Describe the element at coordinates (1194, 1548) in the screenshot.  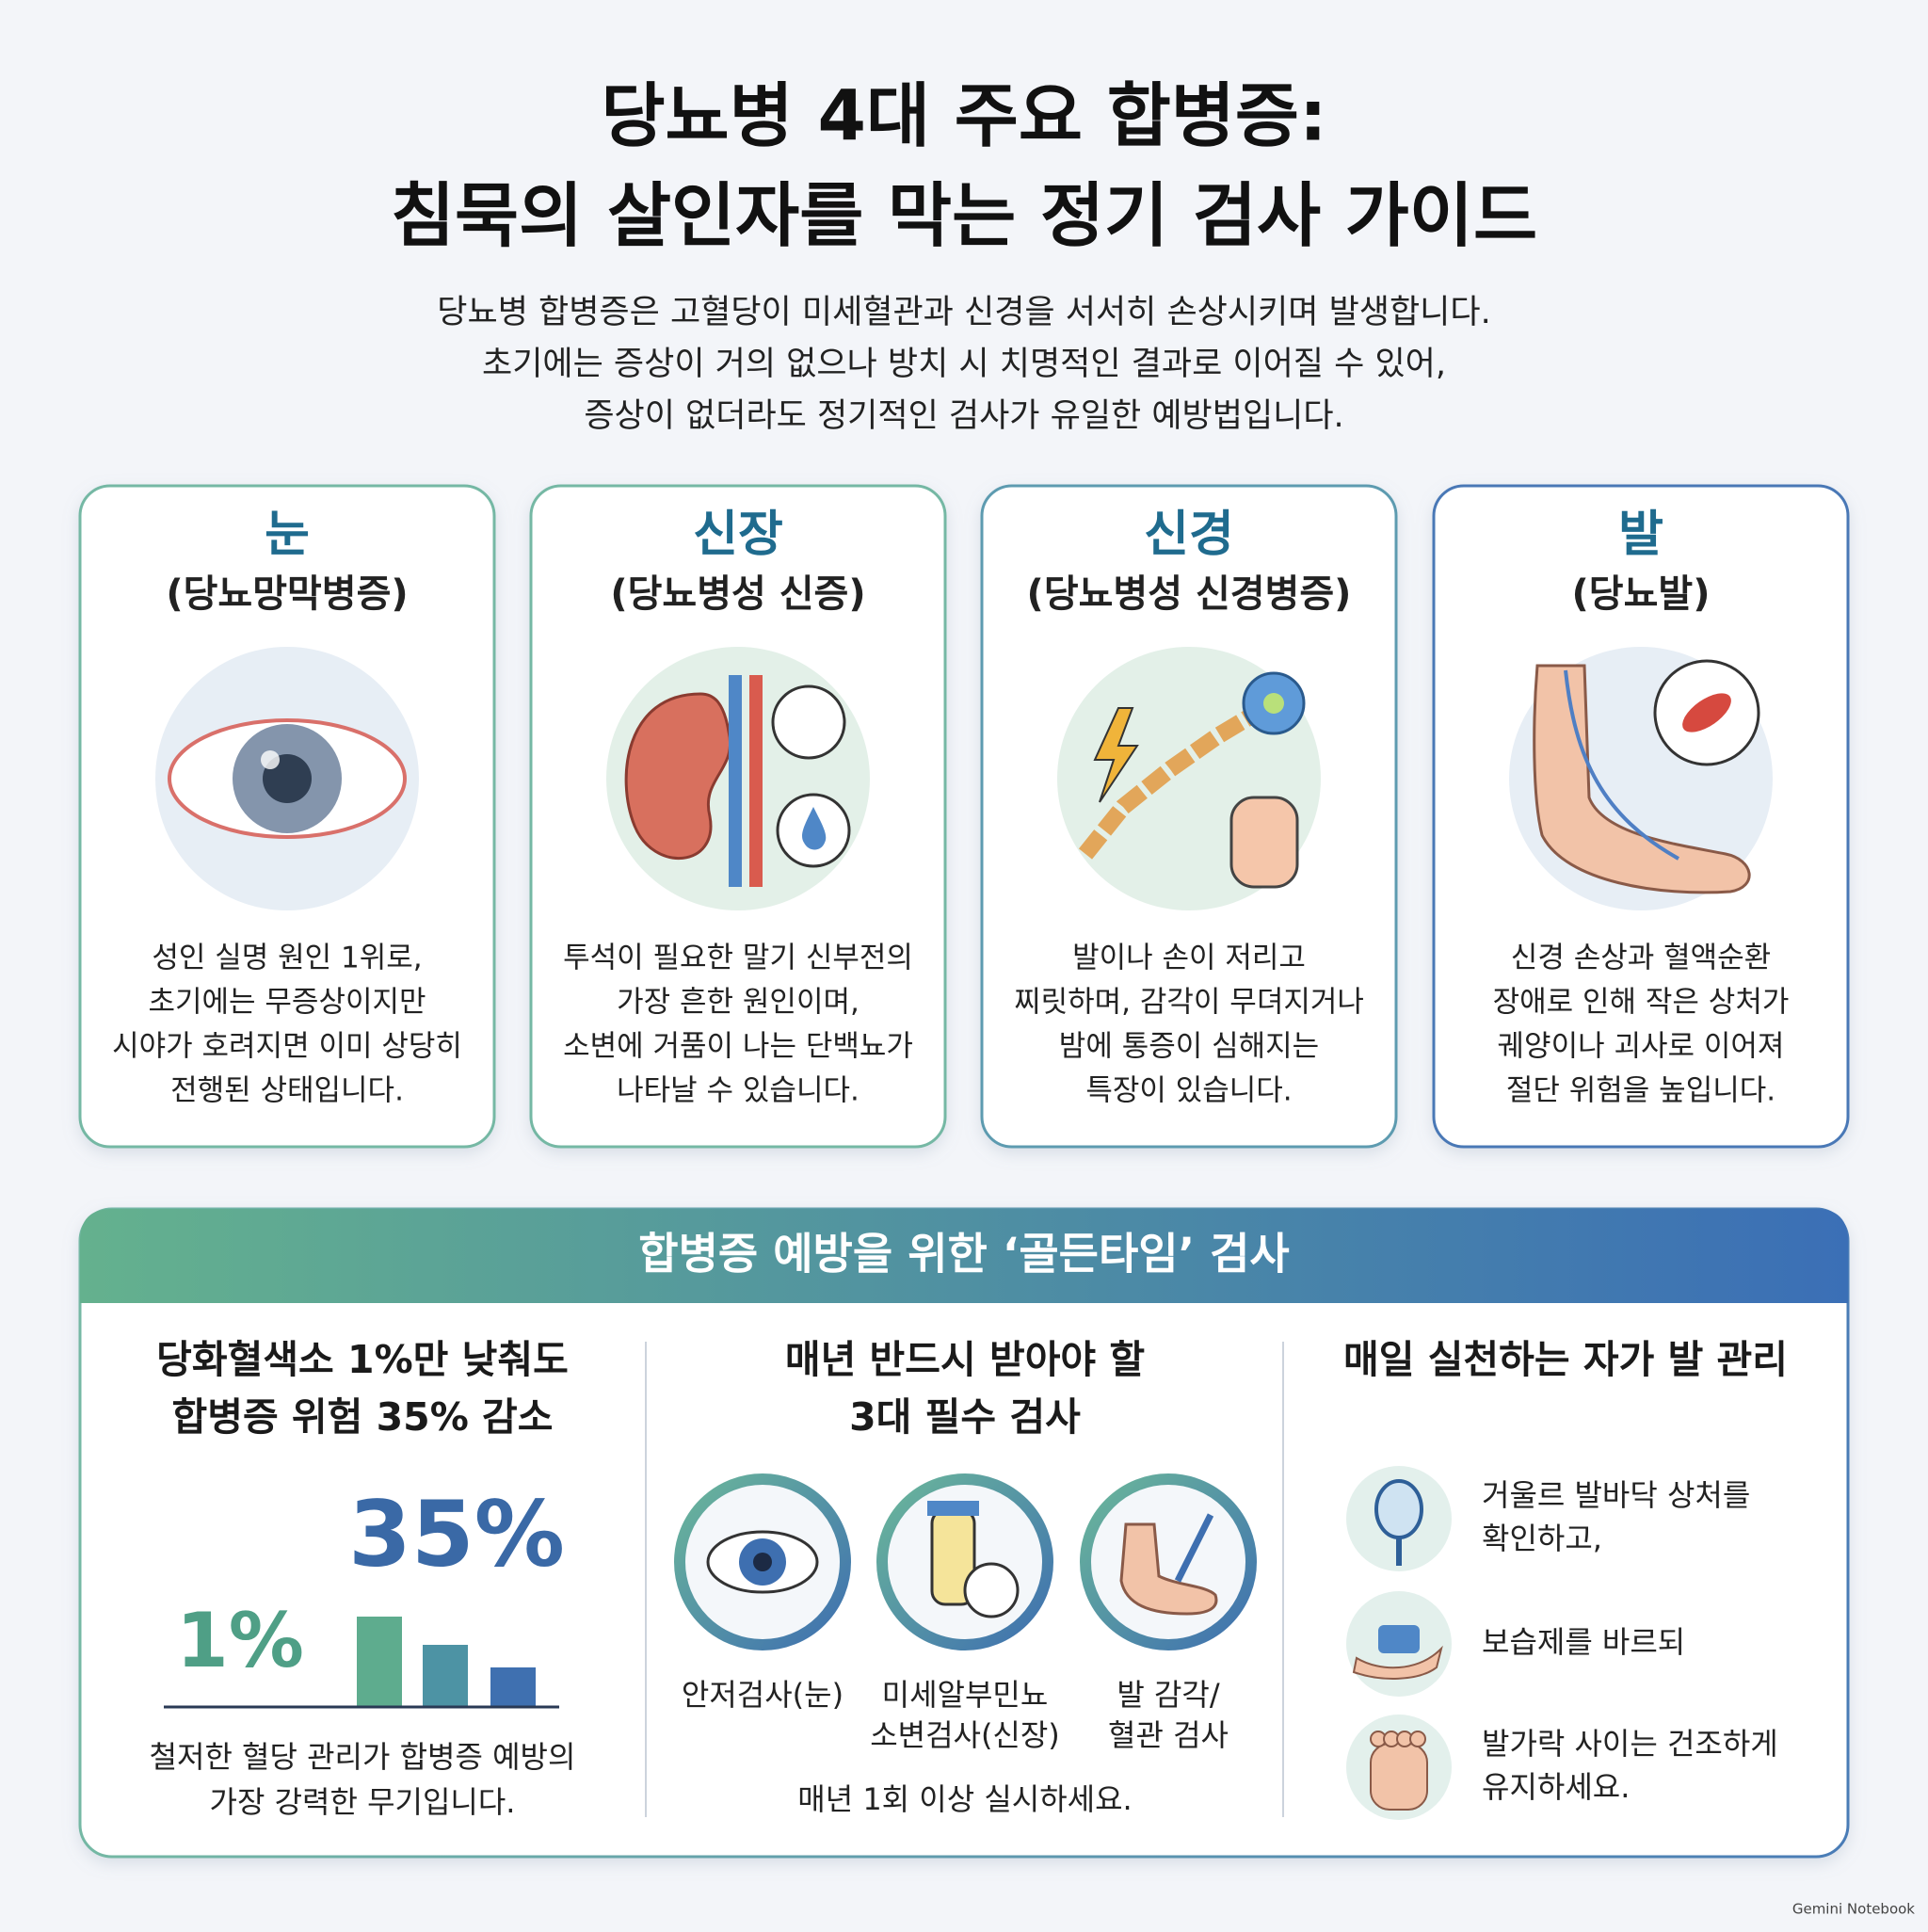
I see `probe` at that location.